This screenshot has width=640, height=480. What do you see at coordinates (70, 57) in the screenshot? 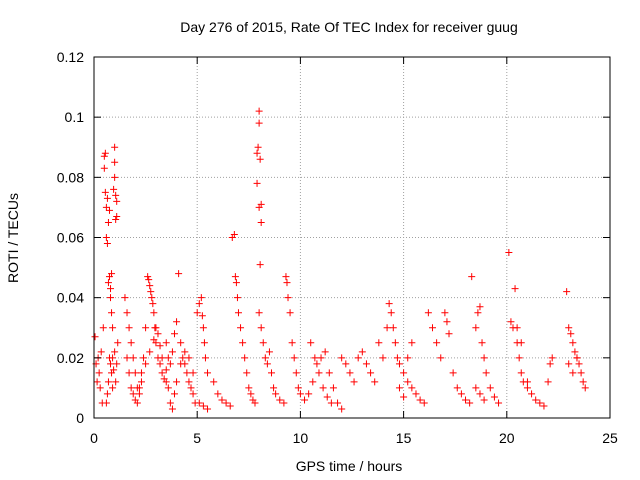
I see `y-tick-label: 0.12` at bounding box center [70, 57].